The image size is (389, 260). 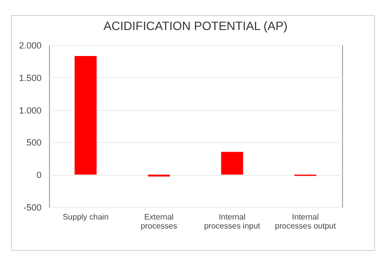 What do you see at coordinates (30, 110) in the screenshot?
I see `y-tick-label: 1.000` at bounding box center [30, 110].